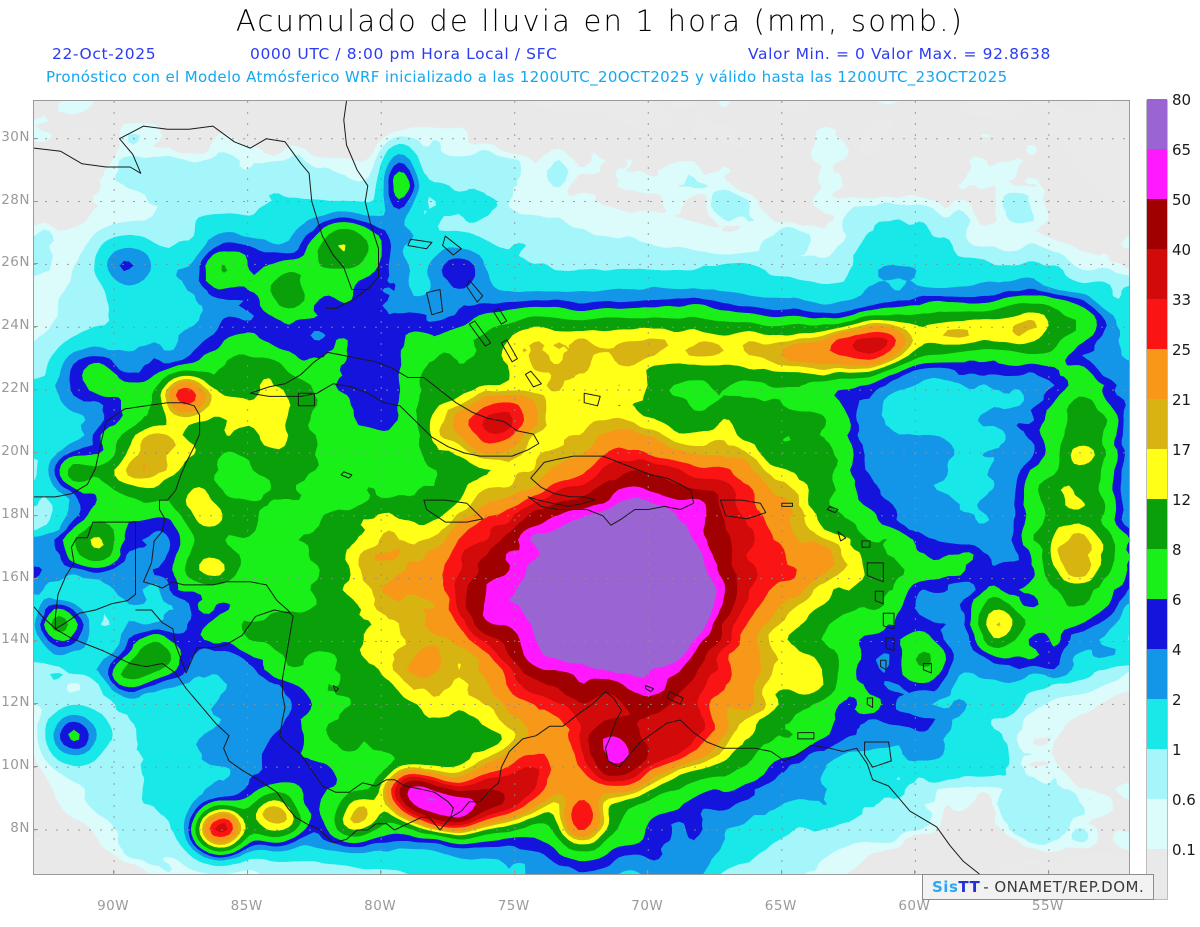  I want to click on subtitle-time: 0000 UTC / 8:00 pm Hora Local / SFC, so click(404, 54).